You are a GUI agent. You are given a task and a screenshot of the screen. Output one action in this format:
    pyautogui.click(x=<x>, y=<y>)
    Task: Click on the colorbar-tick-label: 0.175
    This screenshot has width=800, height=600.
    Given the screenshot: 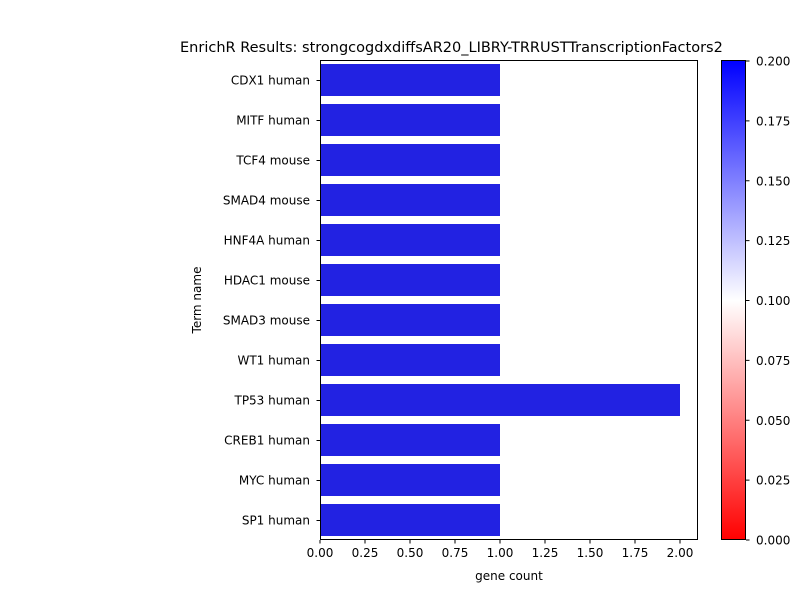 What is the action you would take?
    pyautogui.click(x=773, y=121)
    